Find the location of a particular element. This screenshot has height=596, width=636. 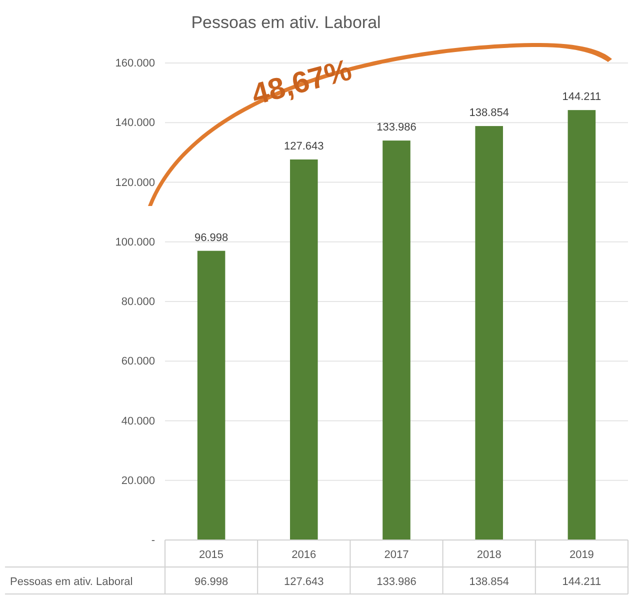

y-tick-label: 60.000 is located at coordinates (138, 362).